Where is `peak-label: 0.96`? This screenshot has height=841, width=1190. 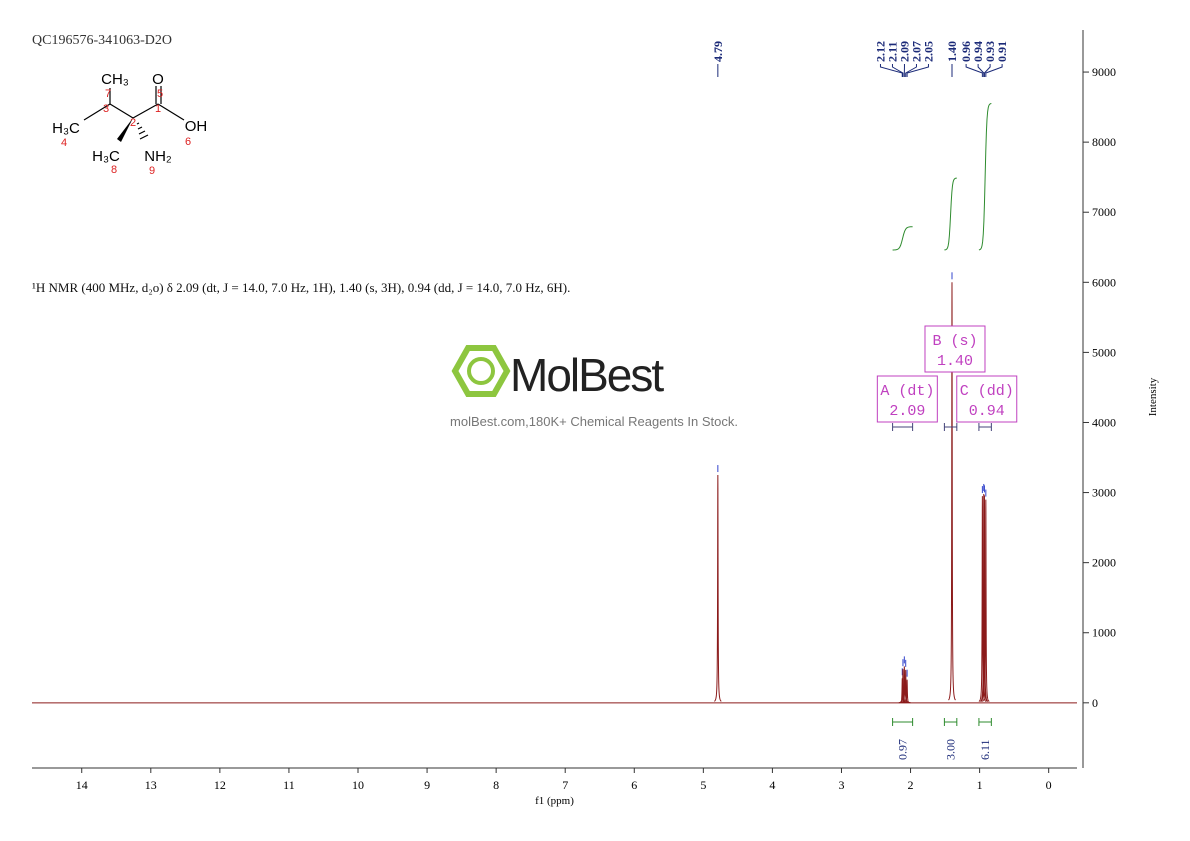
peak-label: 0.96 is located at coordinates (966, 51).